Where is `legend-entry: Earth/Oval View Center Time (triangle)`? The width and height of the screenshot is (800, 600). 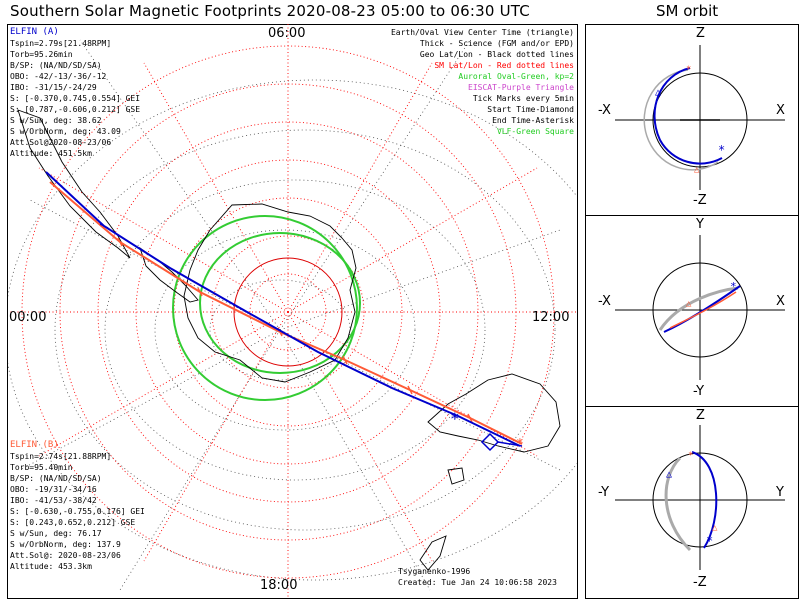
legend-entry: Earth/Oval View Center Time (triangle) is located at coordinates (482, 32).